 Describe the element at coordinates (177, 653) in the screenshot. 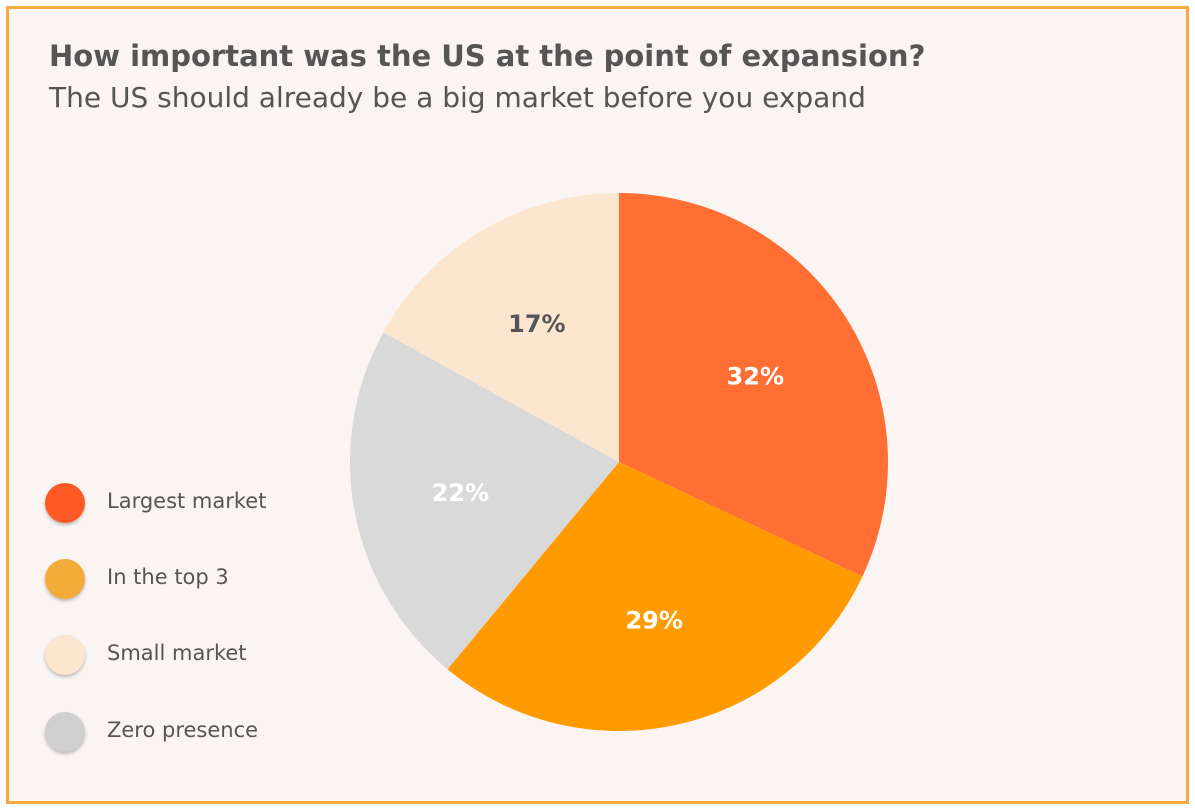

I see `legend-label: Small market` at that location.